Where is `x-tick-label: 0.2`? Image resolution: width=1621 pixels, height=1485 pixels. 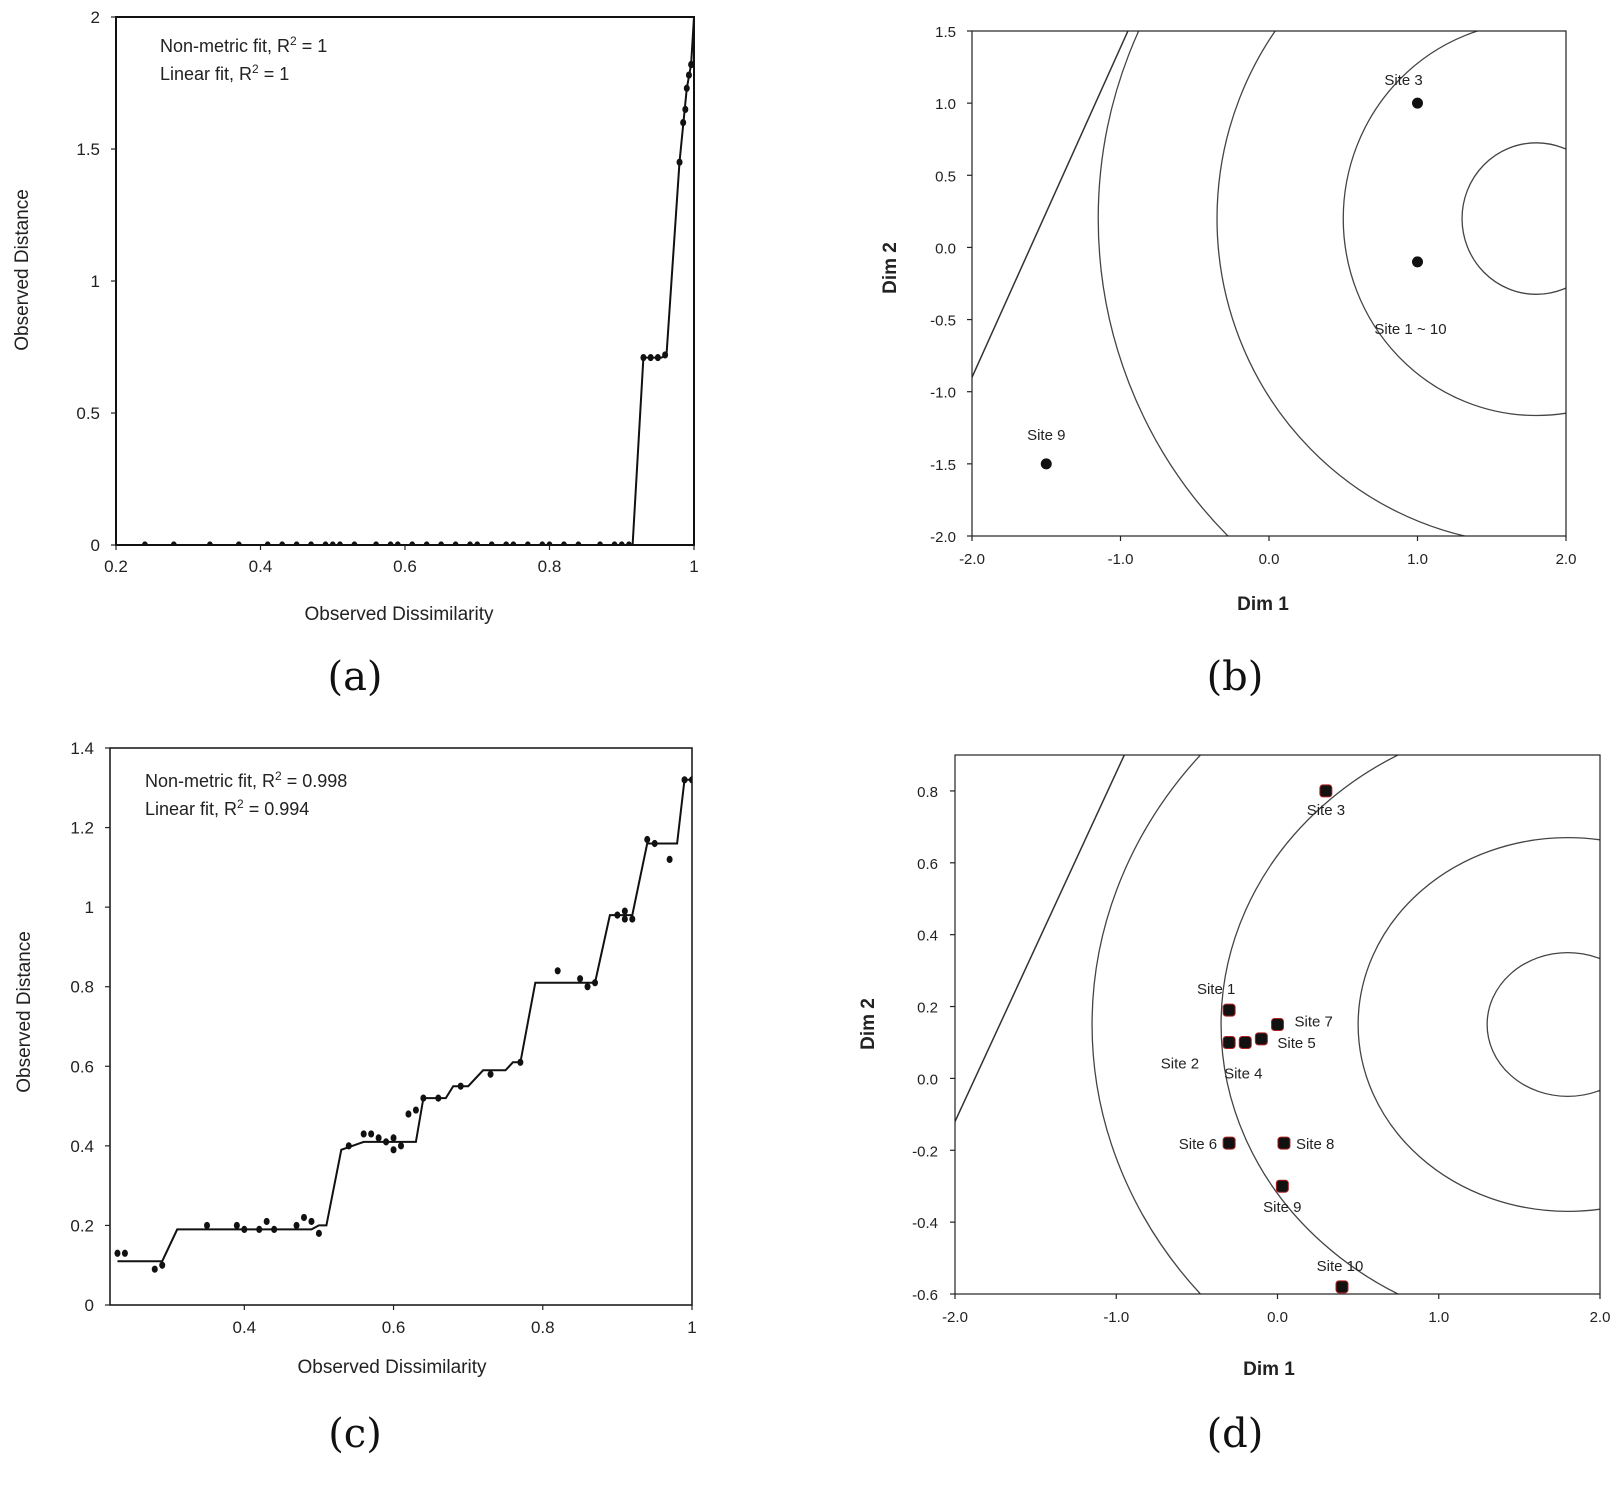
x-tick-label: 0.2 is located at coordinates (116, 566).